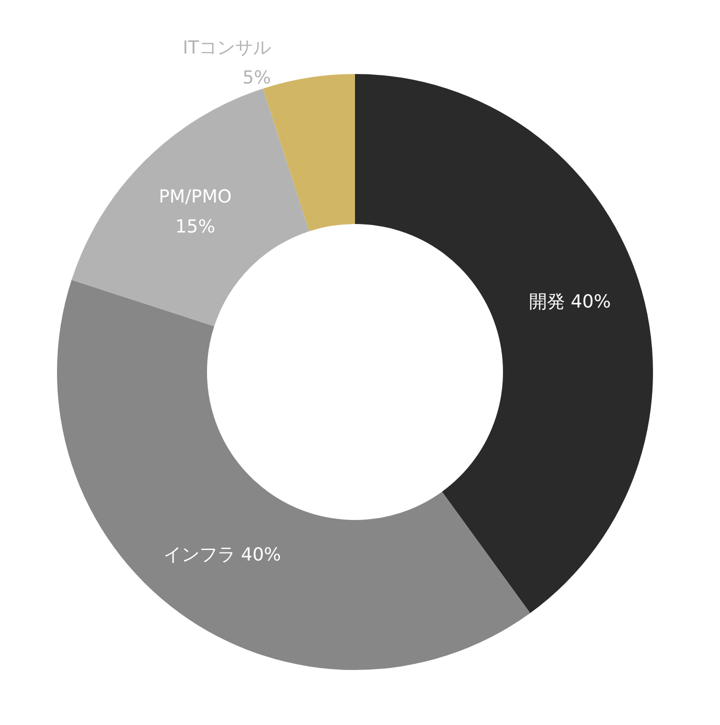  What do you see at coordinates (227, 47) in the screenshot?
I see `slice-label: ITコンサル` at bounding box center [227, 47].